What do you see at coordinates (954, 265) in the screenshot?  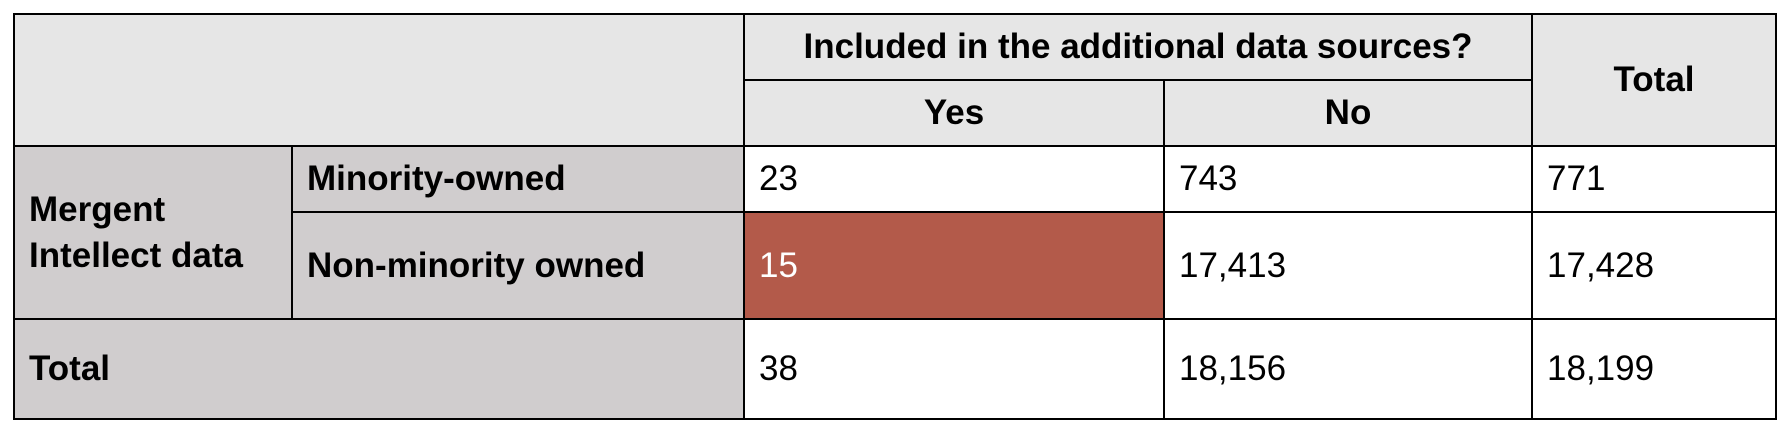 I see `cell-non-minority-yes-highlighted: 15` at bounding box center [954, 265].